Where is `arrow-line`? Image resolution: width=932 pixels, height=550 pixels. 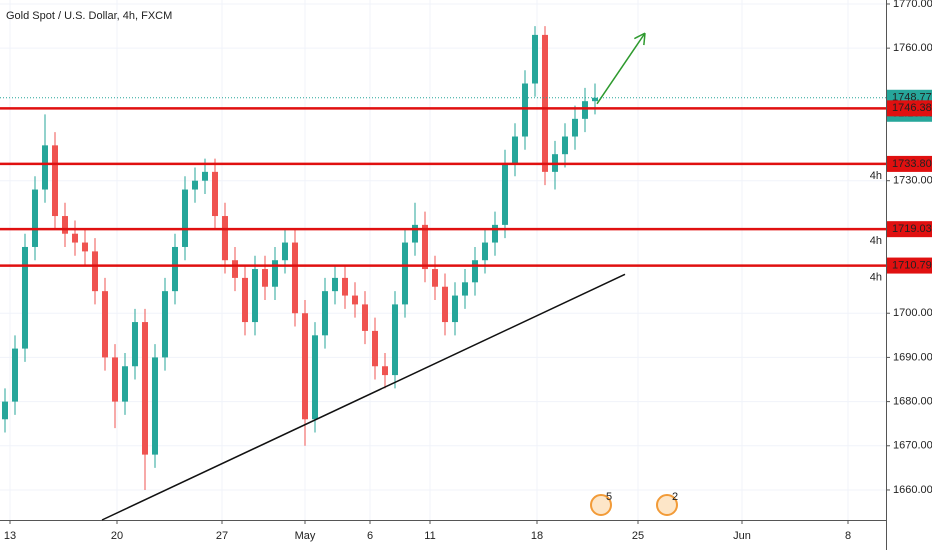 arrow-line is located at coordinates (621, 68).